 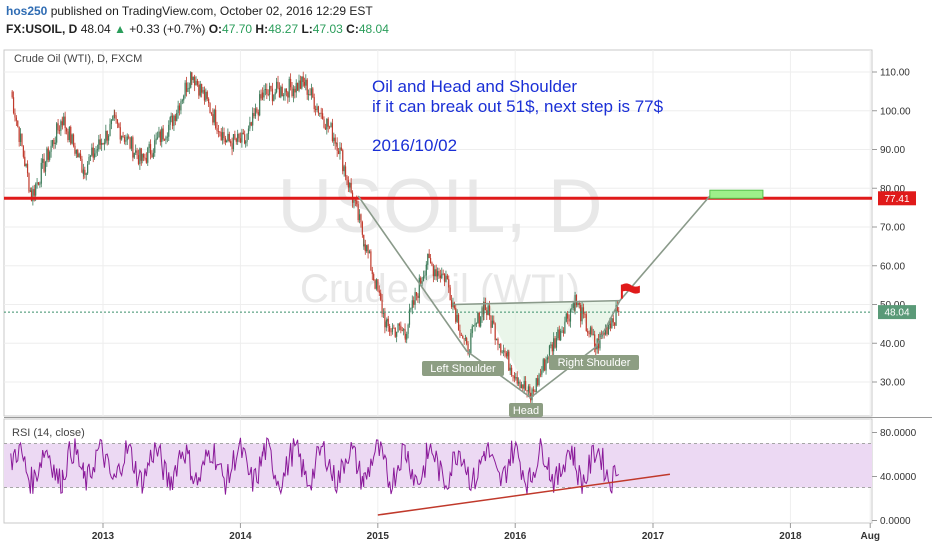 What do you see at coordinates (167, 29) in the screenshot?
I see `change-value: +0.33 (+0.7%)` at bounding box center [167, 29].